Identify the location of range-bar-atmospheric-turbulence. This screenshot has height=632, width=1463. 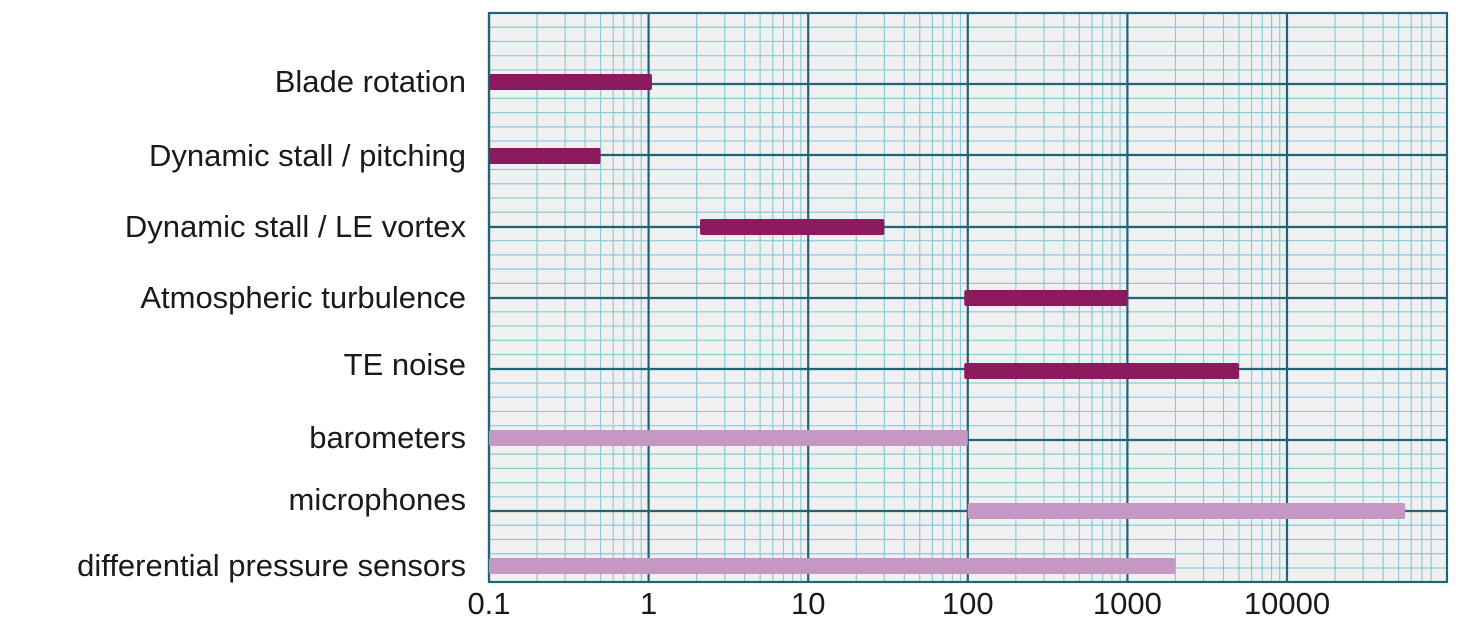
(1046, 298).